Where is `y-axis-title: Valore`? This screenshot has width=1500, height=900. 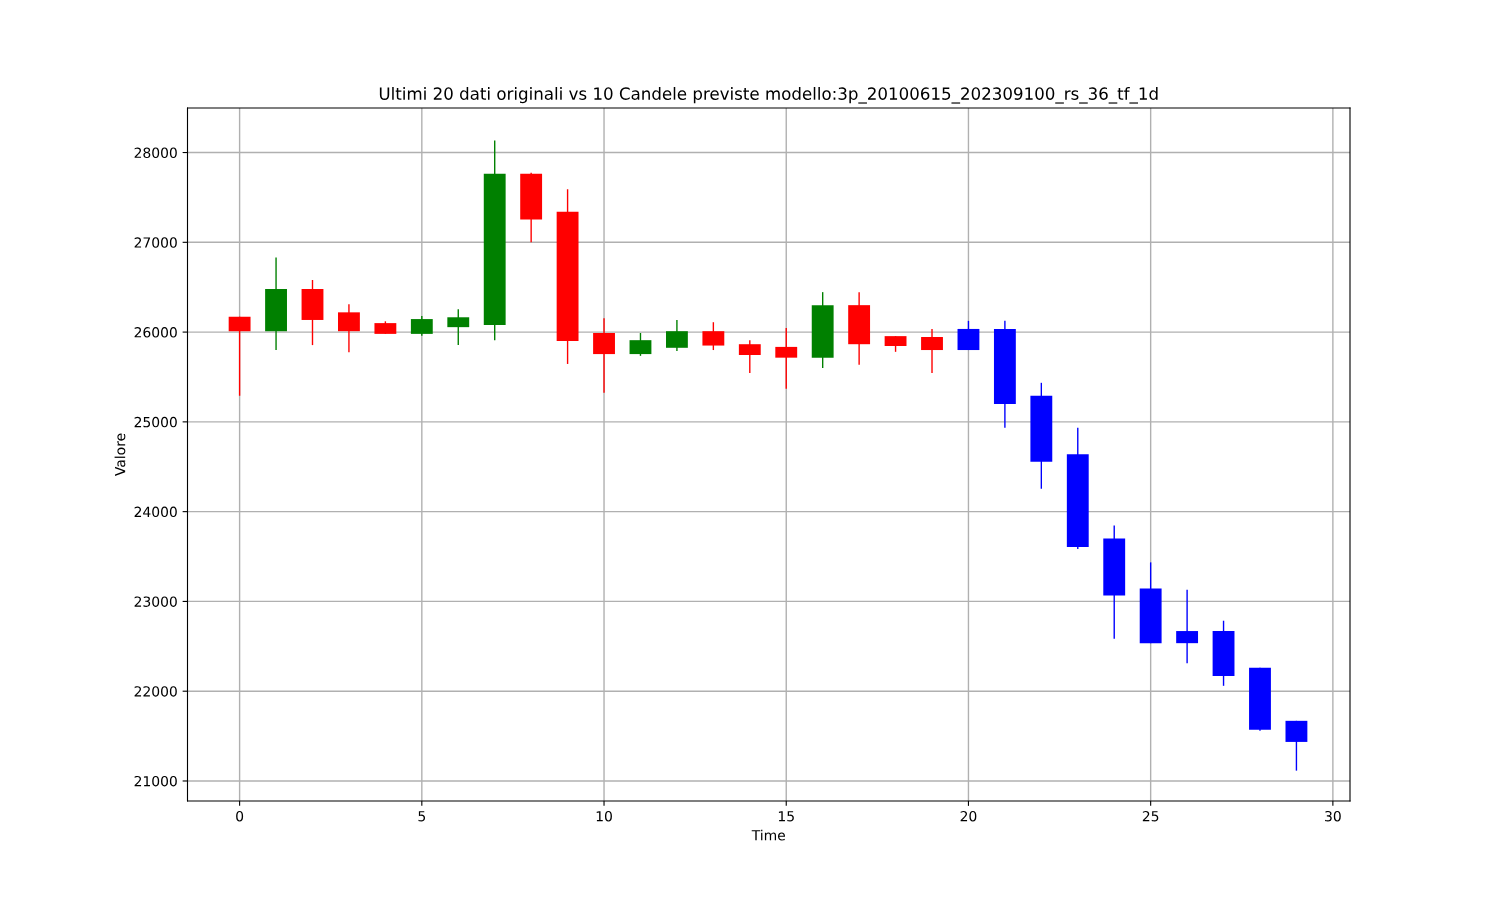 y-axis-title: Valore is located at coordinates (120, 455).